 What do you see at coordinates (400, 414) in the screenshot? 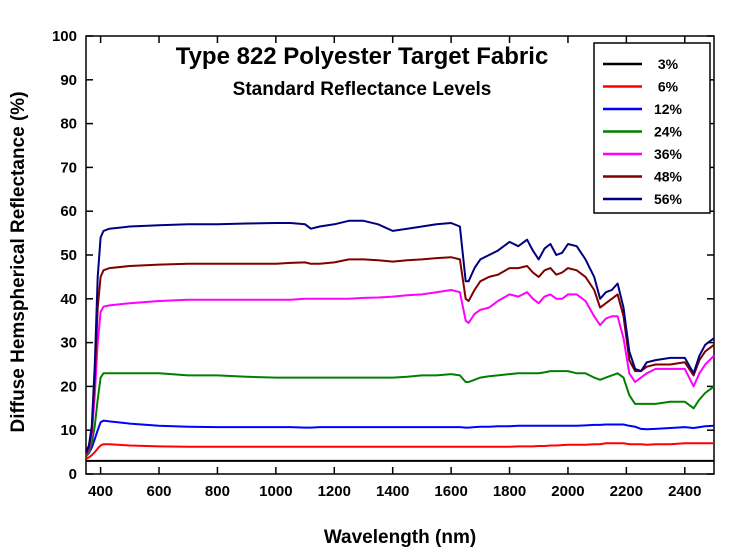
I see `series-line-24pct` at bounding box center [400, 414].